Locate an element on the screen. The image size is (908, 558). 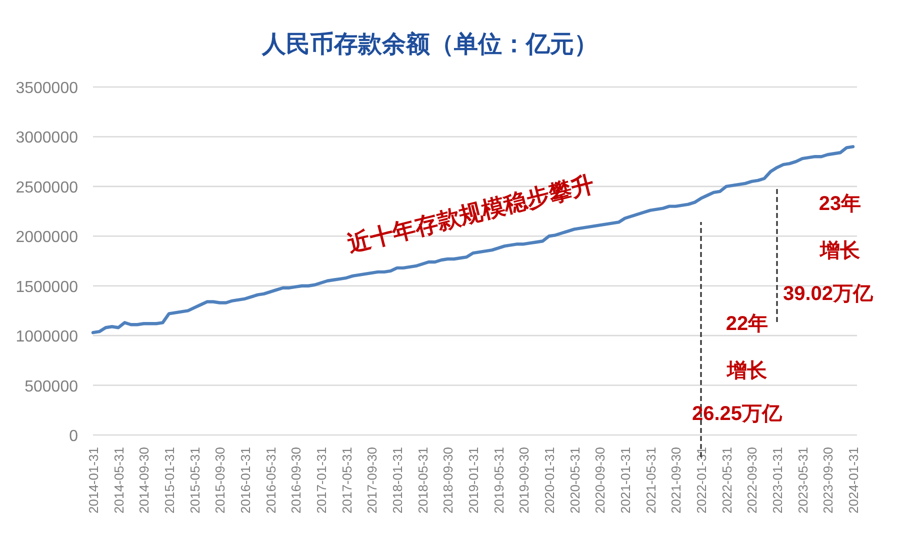
x-tick-label: 2015-05-31 is located at coordinates (194, 480).